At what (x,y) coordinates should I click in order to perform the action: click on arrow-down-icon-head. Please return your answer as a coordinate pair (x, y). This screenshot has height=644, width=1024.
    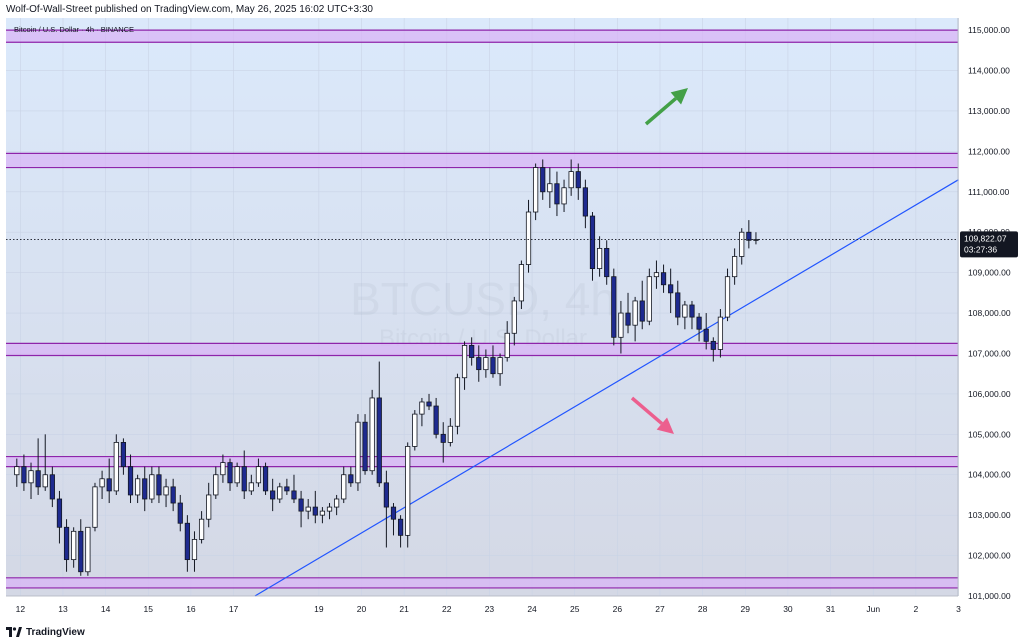
    Looking at the image, I should click on (665, 425).